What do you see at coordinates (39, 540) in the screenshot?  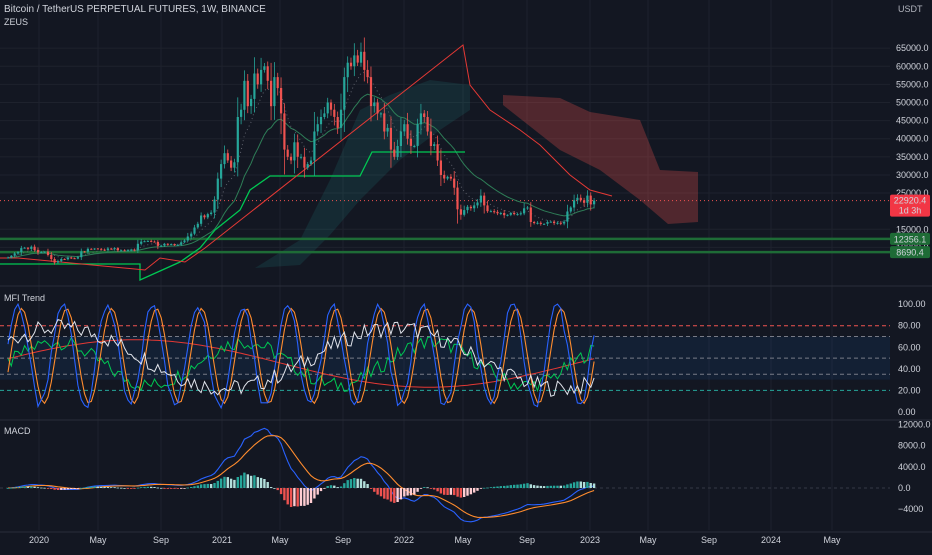 I see `time-tick-label: 2020` at bounding box center [39, 540].